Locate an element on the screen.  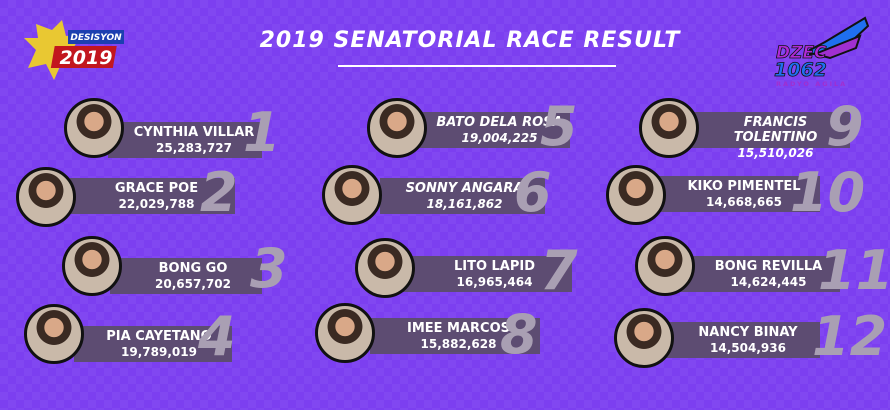
result-bar: GRACE POE 22,029,788 is located at coordinates (152, 196).